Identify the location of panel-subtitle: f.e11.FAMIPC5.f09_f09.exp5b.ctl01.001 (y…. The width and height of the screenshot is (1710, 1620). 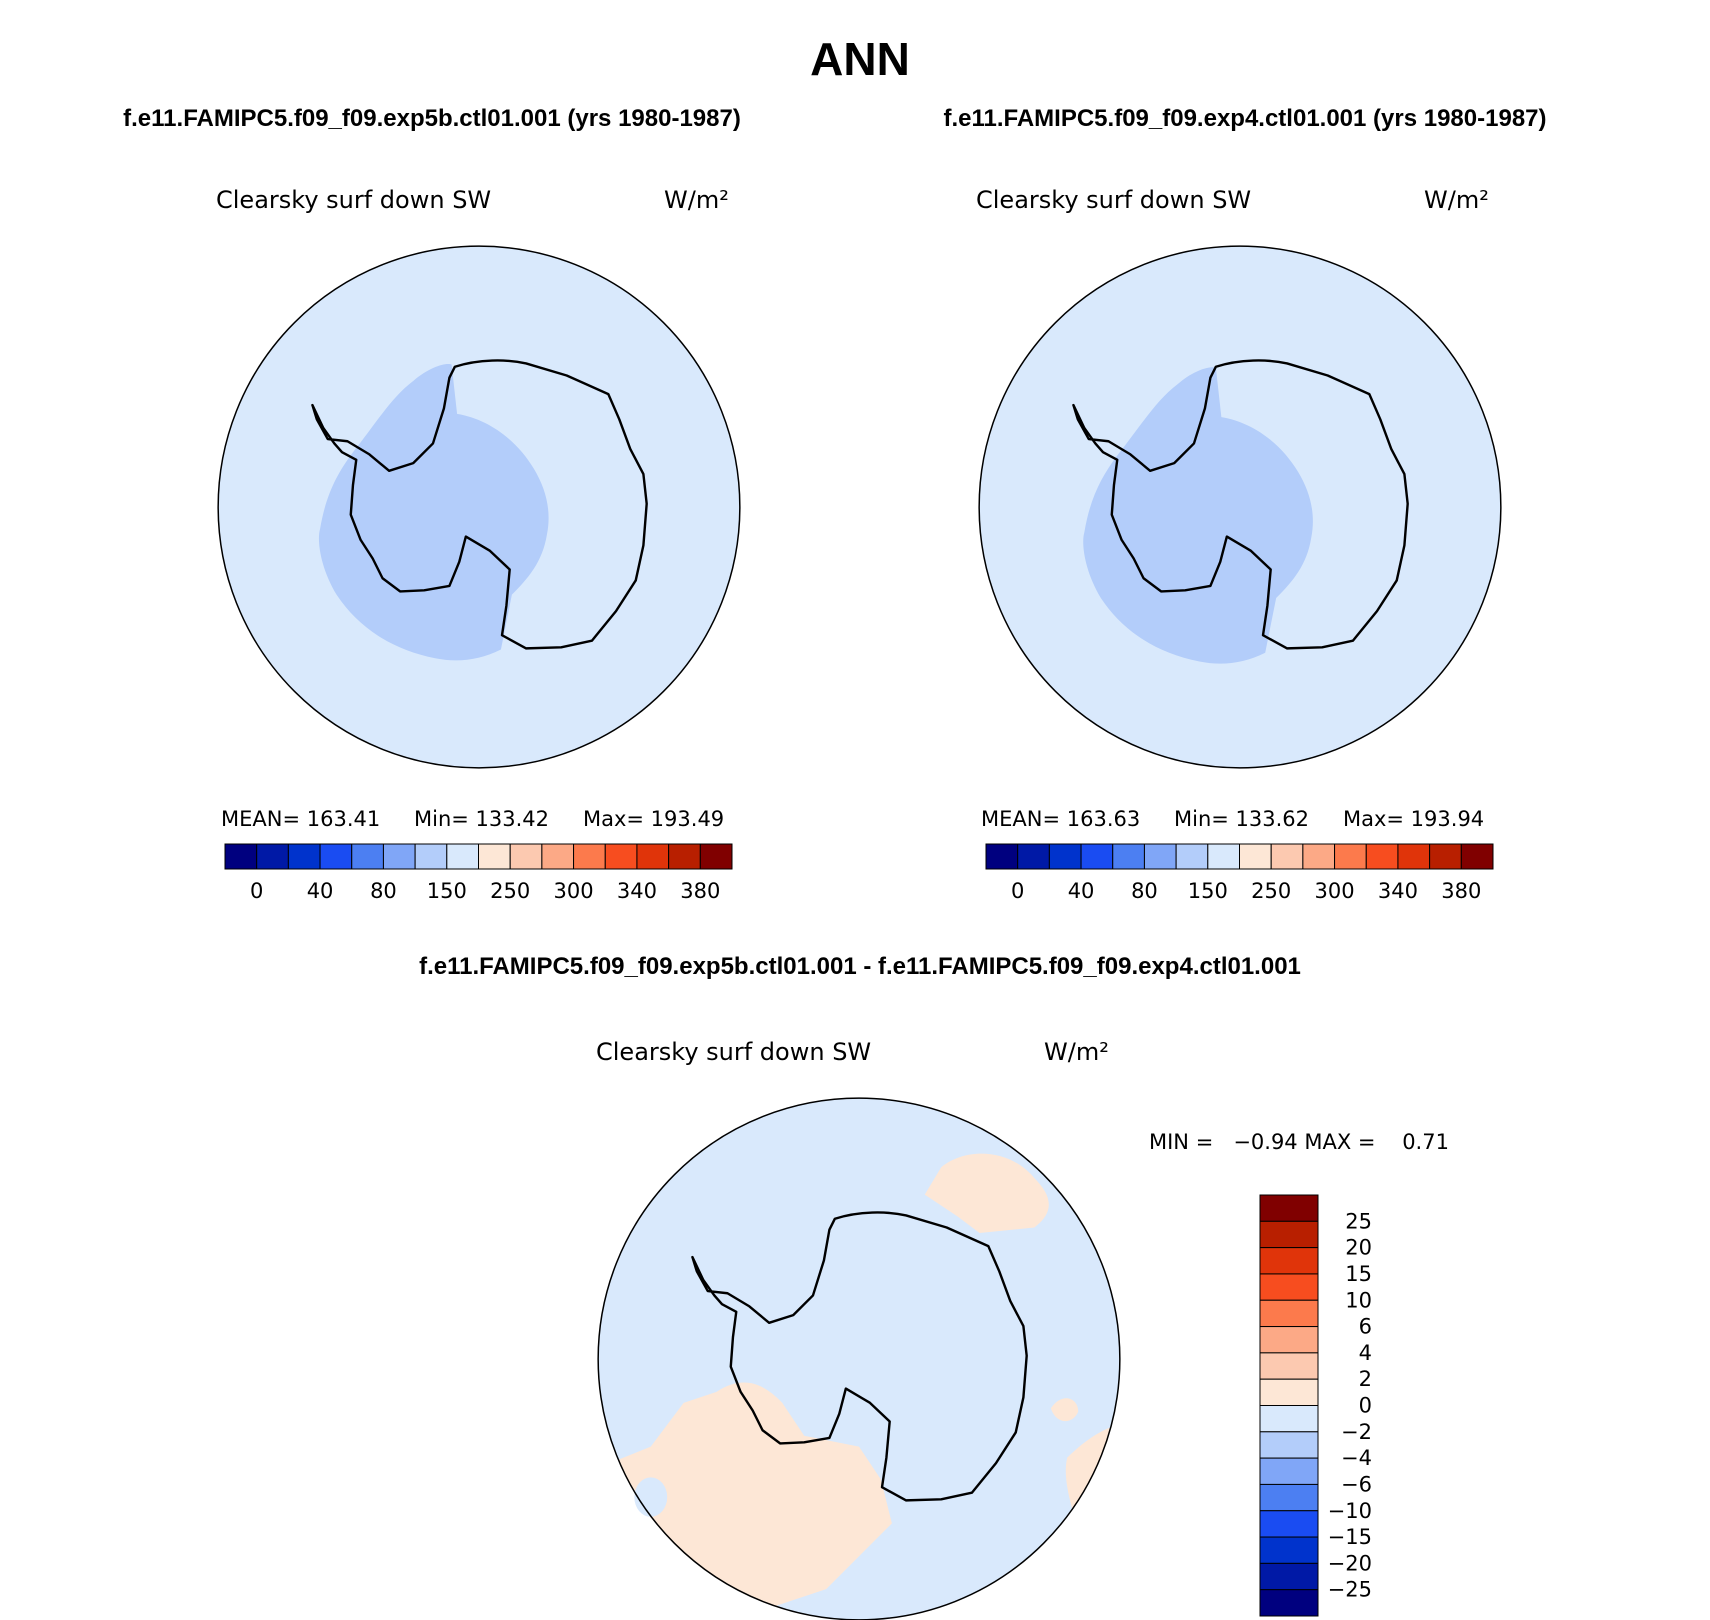
(432, 118).